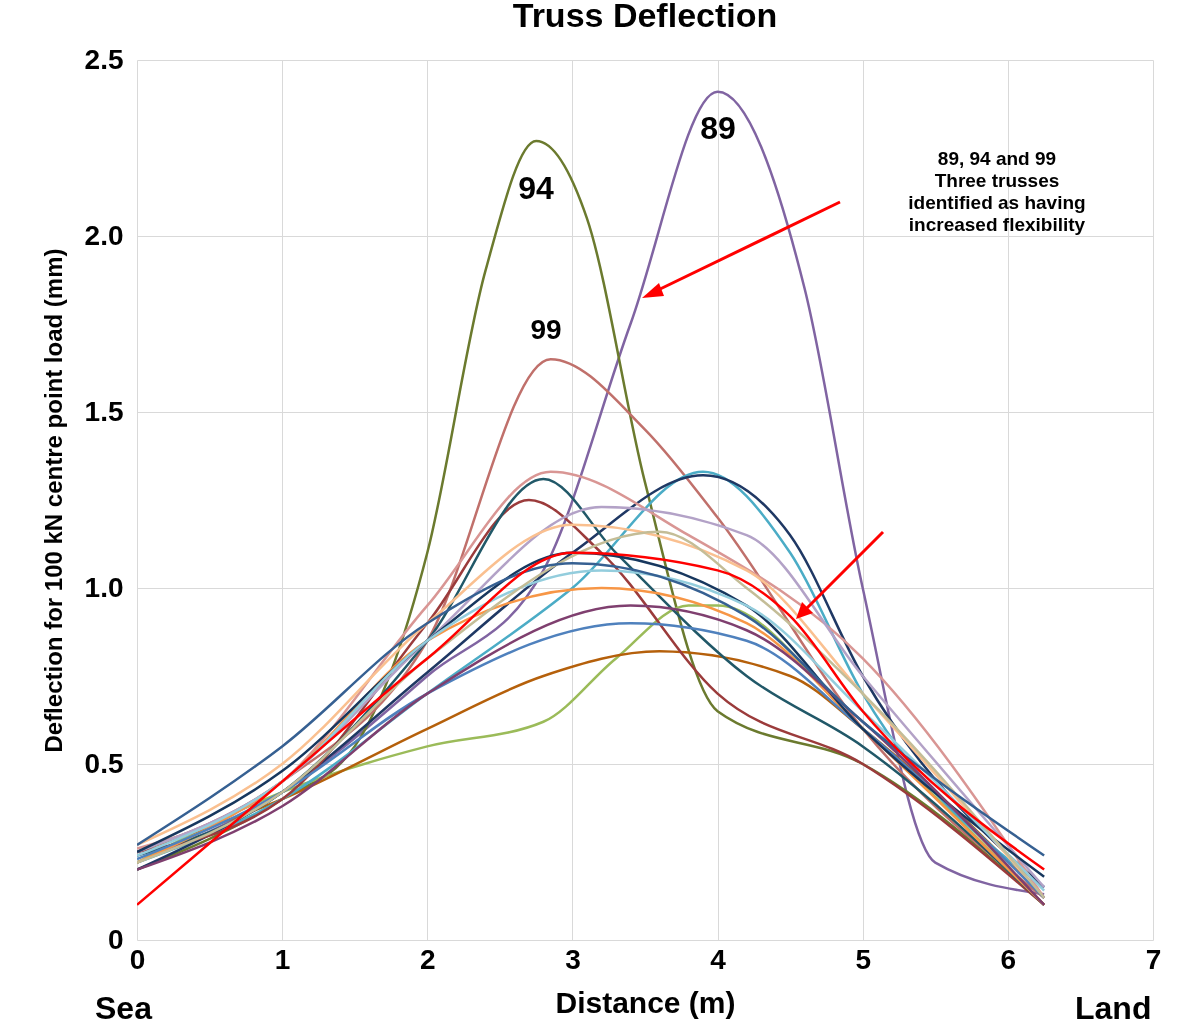 This screenshot has height=1036, width=1189. Describe the element at coordinates (104, 411) in the screenshot. I see `y-tick-label: 1.5` at that location.